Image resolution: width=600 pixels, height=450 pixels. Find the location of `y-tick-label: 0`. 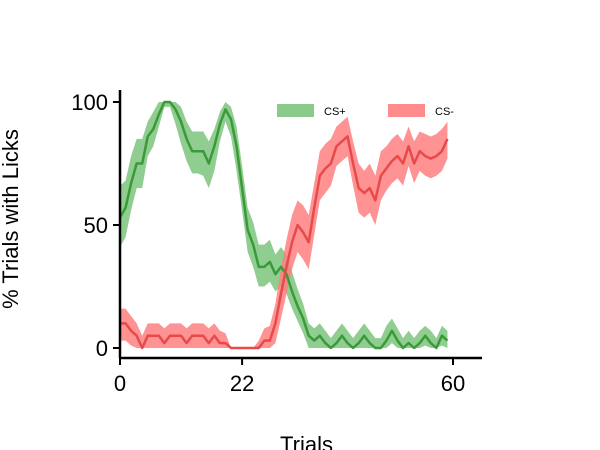

y-tick-label: 0 is located at coordinates (102, 348).